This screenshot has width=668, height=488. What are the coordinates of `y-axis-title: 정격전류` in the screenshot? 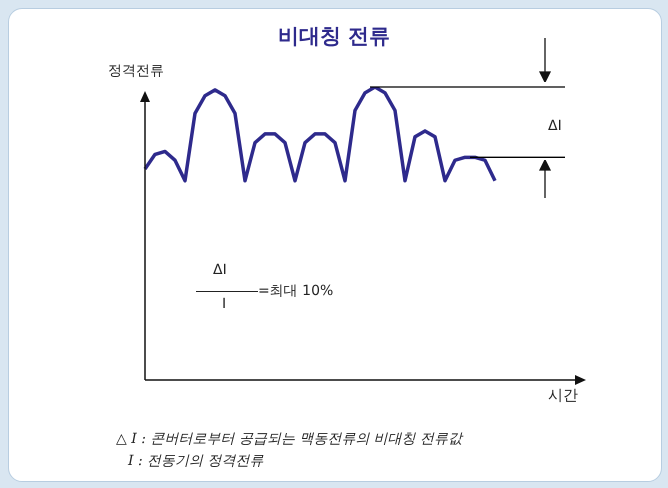 It's located at (136, 71).